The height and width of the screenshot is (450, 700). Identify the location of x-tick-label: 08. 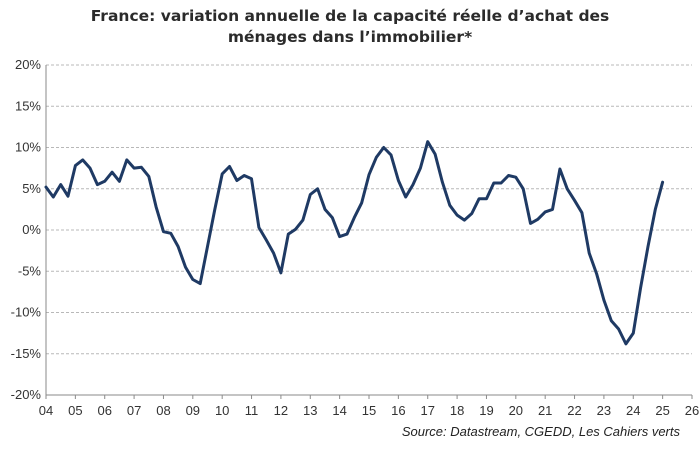
(163, 410).